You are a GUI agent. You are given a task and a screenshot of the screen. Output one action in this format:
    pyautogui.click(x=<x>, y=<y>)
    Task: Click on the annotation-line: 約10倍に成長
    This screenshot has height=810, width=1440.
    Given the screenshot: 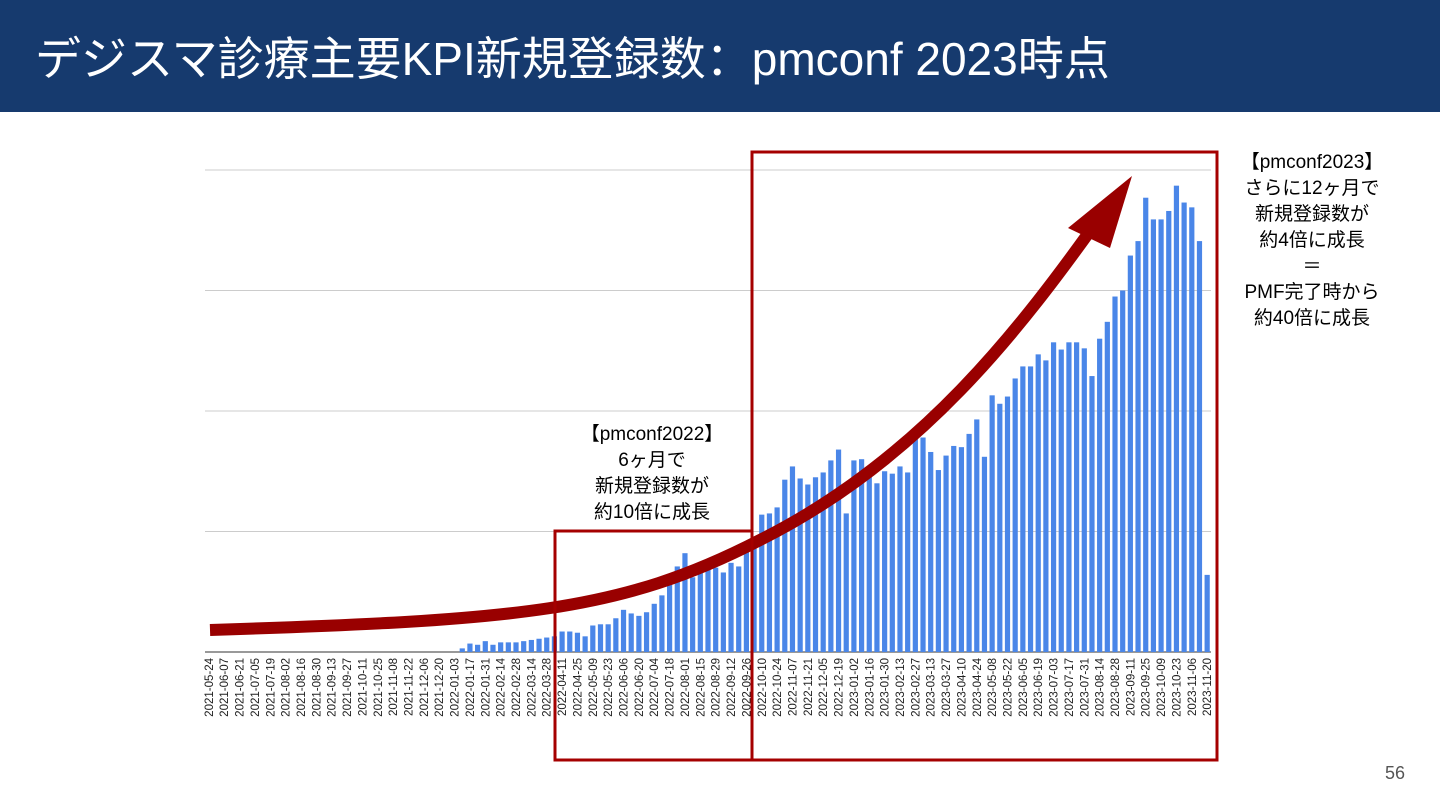 What is the action you would take?
    pyautogui.click(x=652, y=512)
    